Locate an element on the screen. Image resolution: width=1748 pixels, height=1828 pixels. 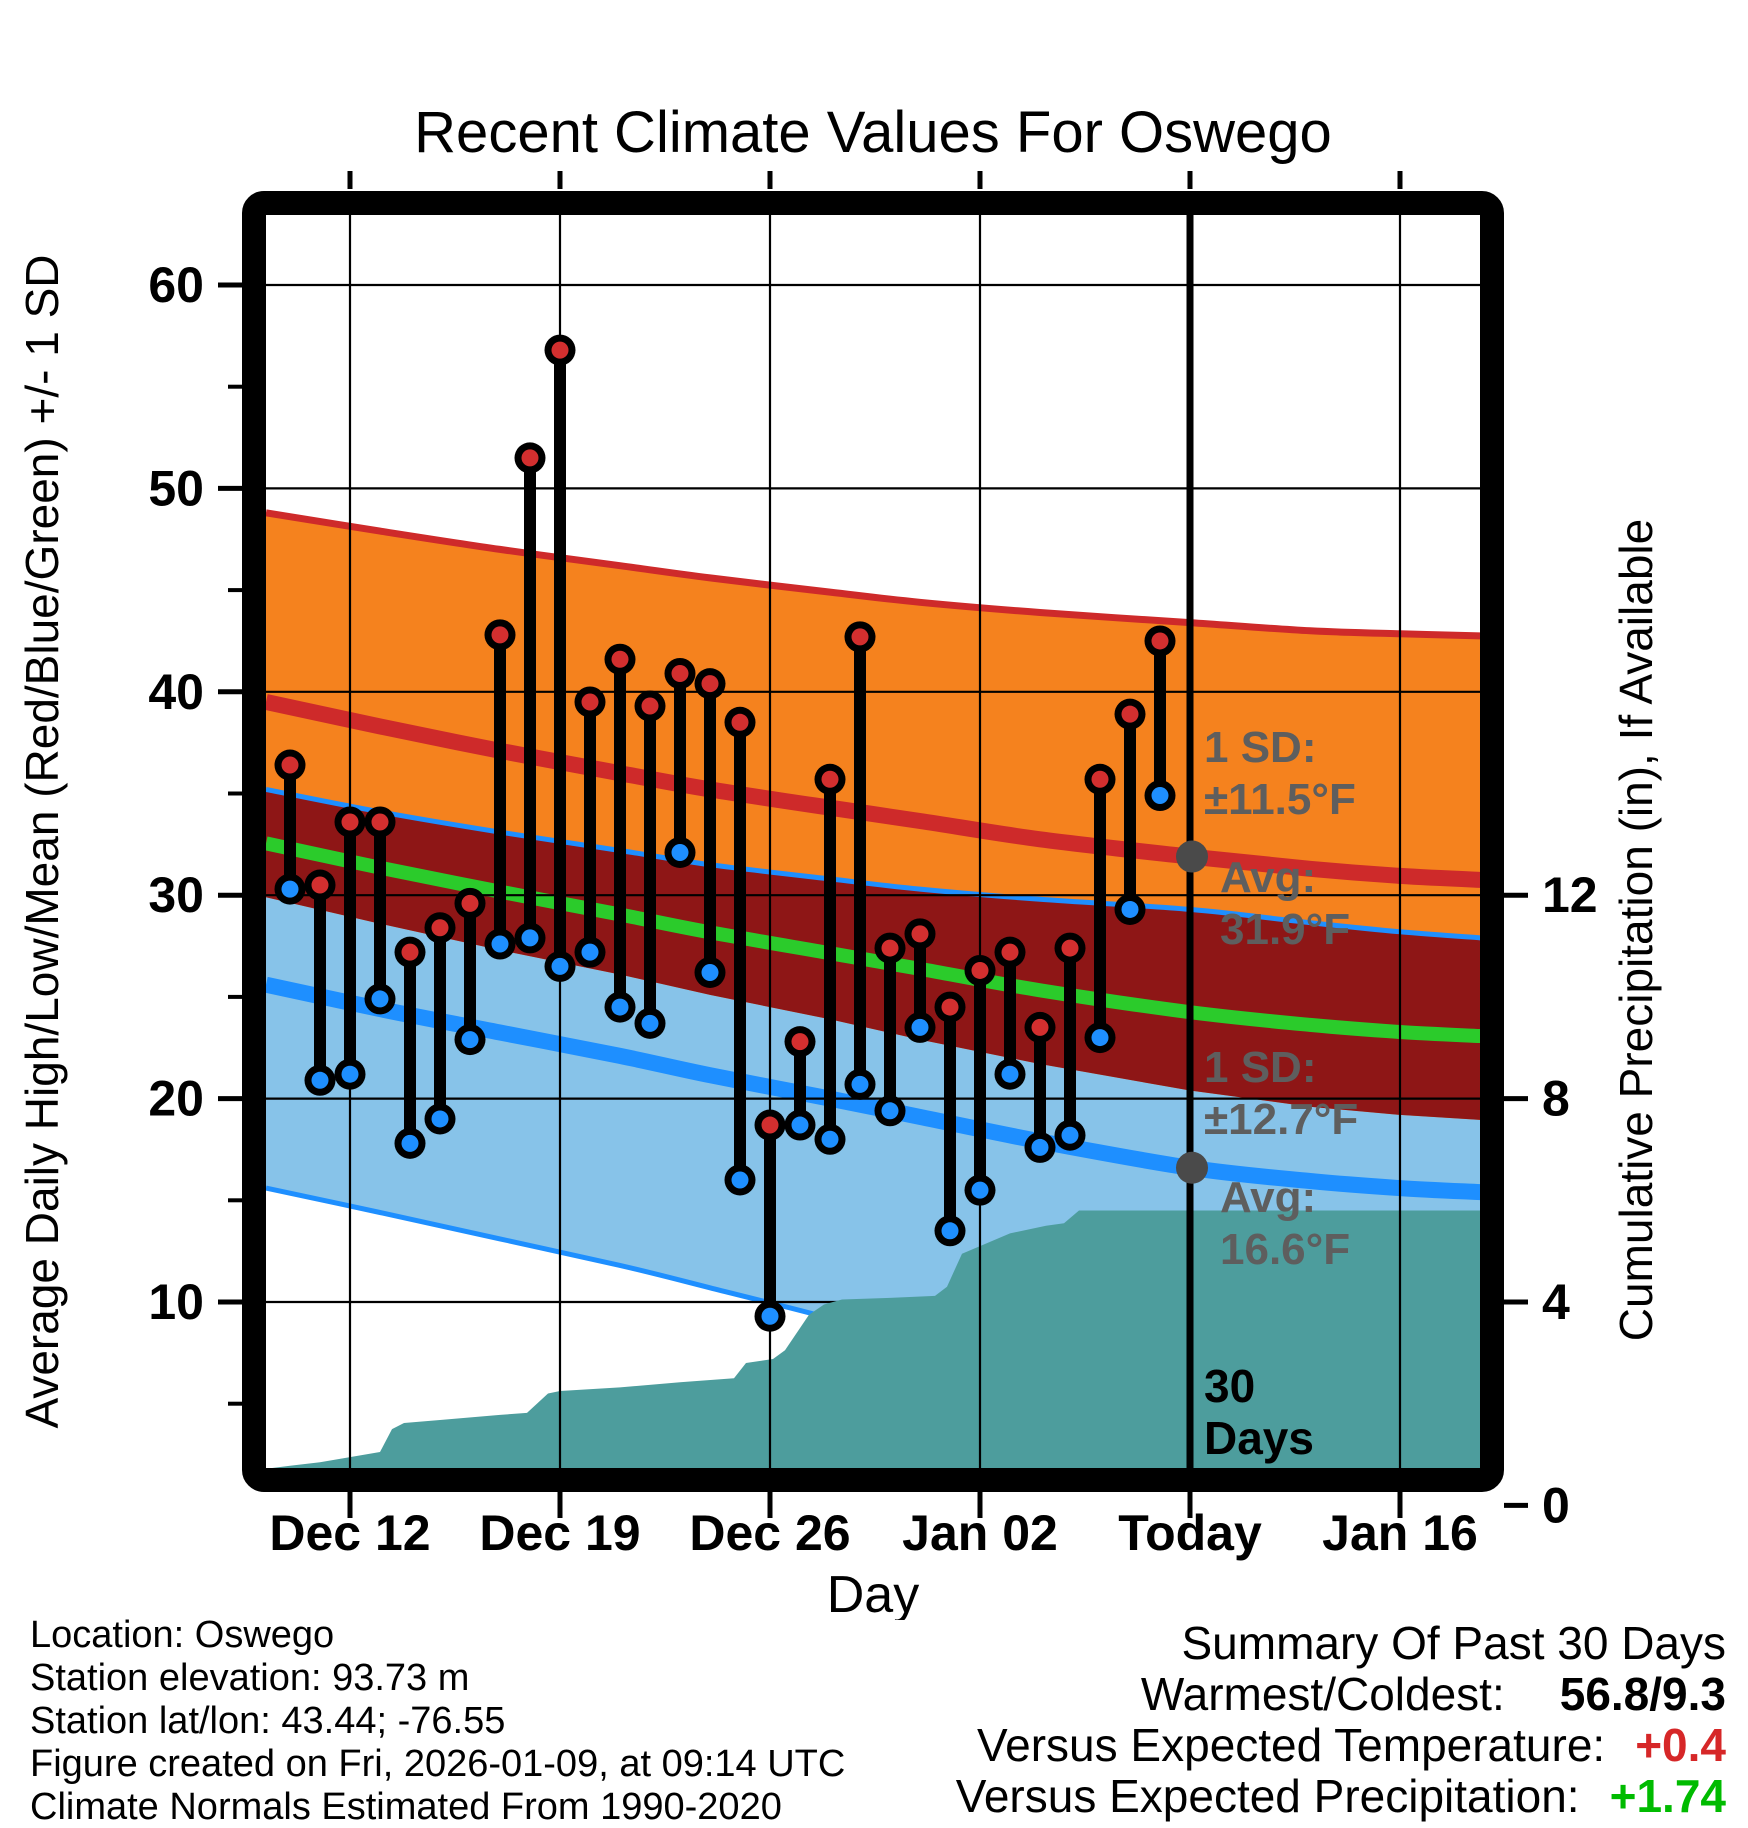
station-location: Location: Oswego is located at coordinates (182, 1635).